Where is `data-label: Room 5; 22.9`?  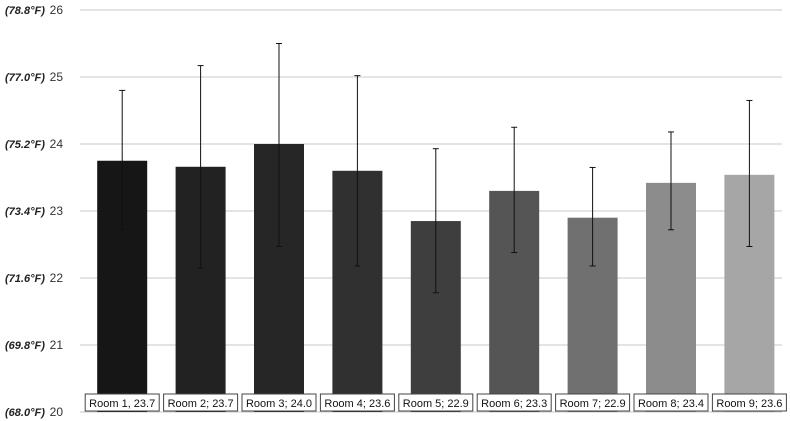
data-label: Room 5; 22.9 is located at coordinates (436, 404).